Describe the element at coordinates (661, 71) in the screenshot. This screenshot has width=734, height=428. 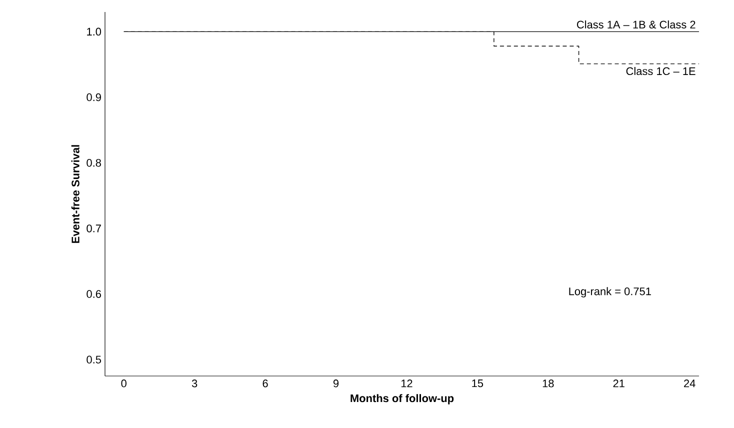
I see `series-label: Class 1C – 1E` at that location.